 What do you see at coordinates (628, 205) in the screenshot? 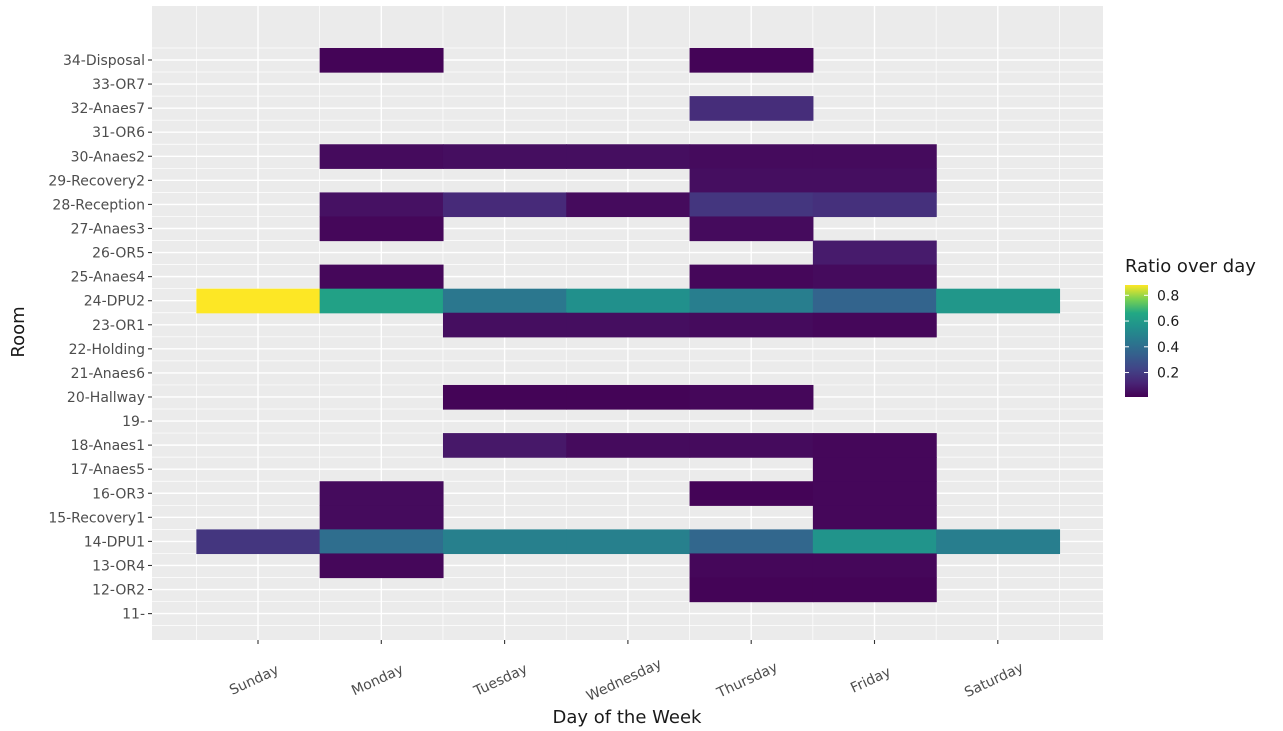
I see `tile-28-reception-wednesday` at bounding box center [628, 205].